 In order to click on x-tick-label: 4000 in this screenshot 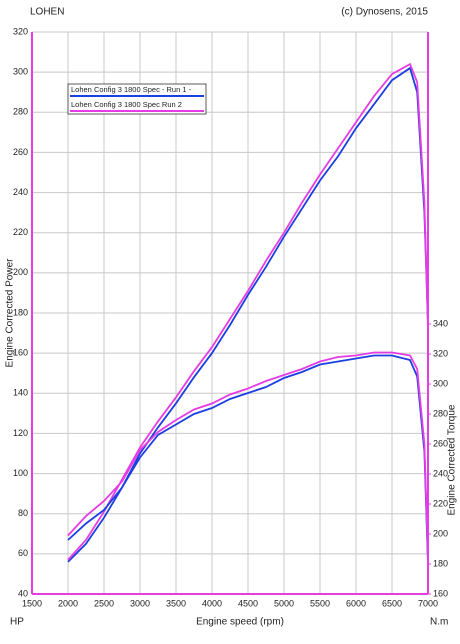, I will do `click(212, 603)`.